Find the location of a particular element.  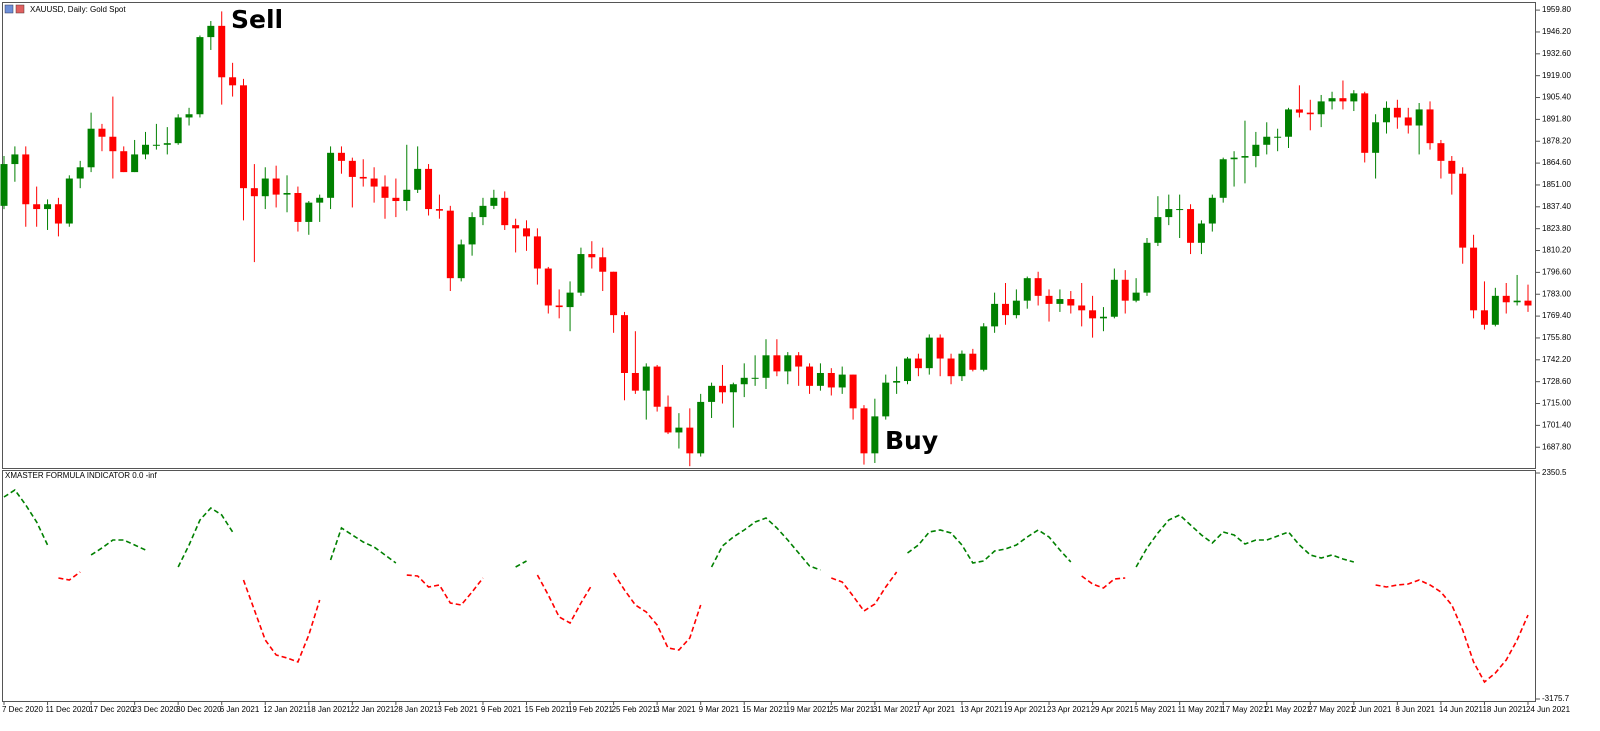

x-tick-label: 25 Feb 2021 is located at coordinates (634, 709).